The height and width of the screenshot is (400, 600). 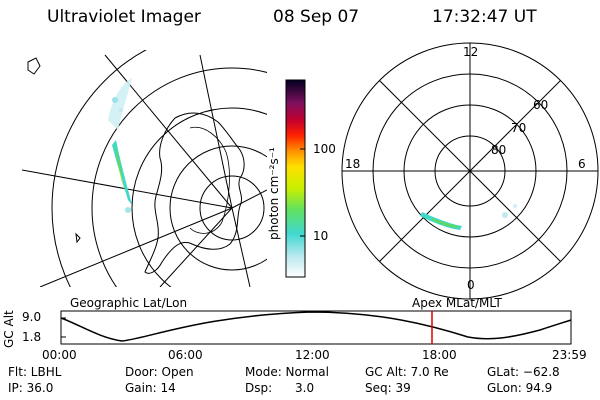 What do you see at coordinates (259, 388) in the screenshot?
I see `status-dsp-label: Dsp:` at bounding box center [259, 388].